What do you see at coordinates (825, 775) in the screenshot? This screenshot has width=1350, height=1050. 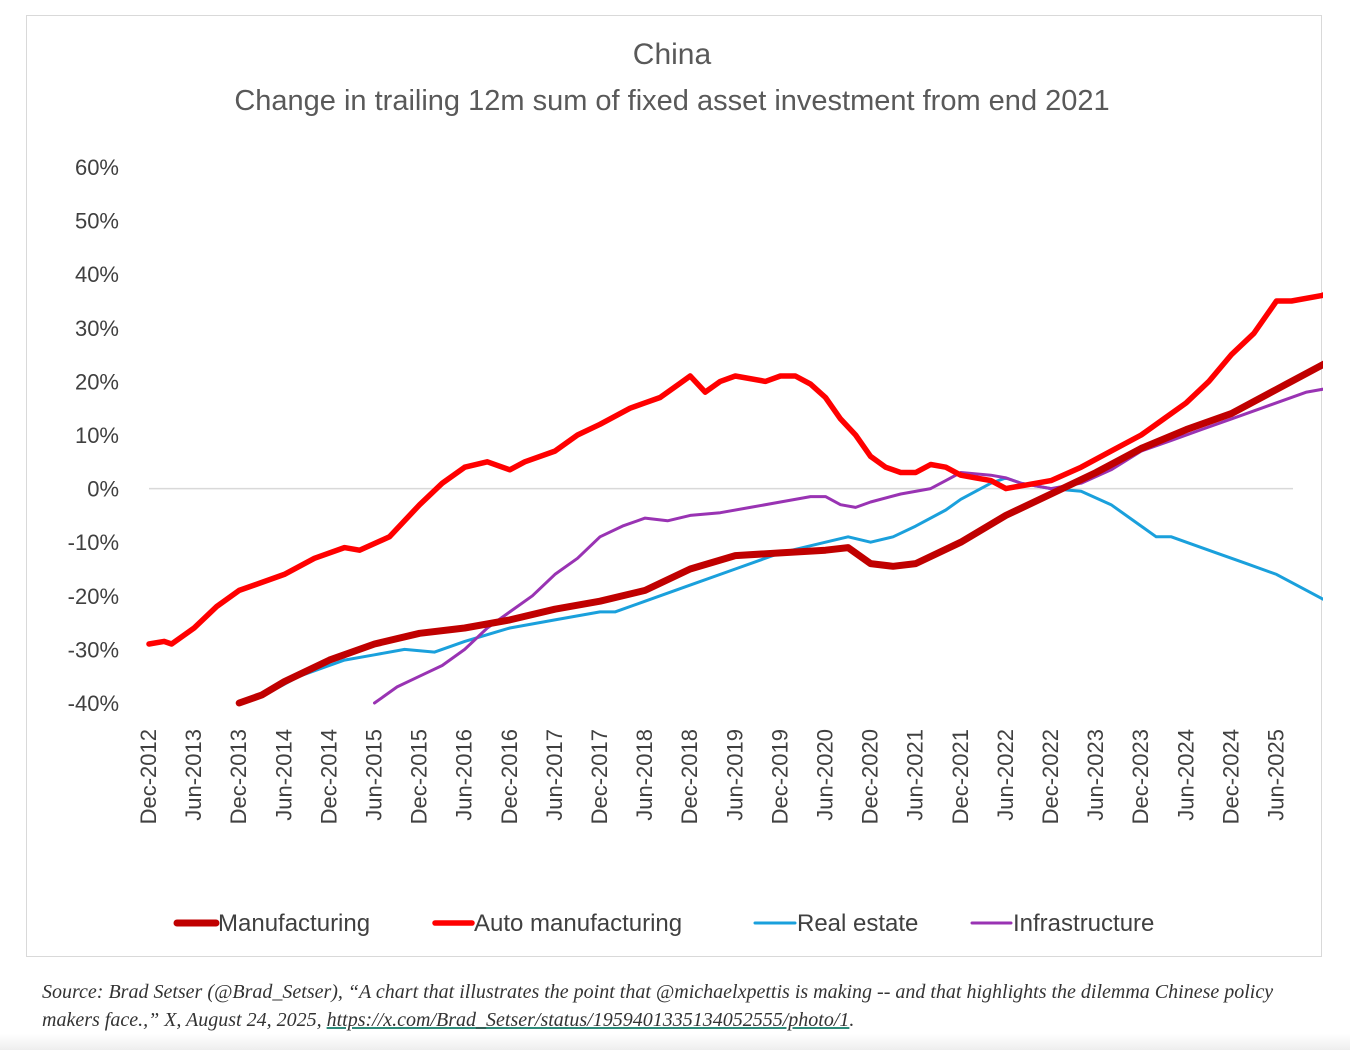 I see `x-tick-label: Jun-2020` at bounding box center [825, 775].